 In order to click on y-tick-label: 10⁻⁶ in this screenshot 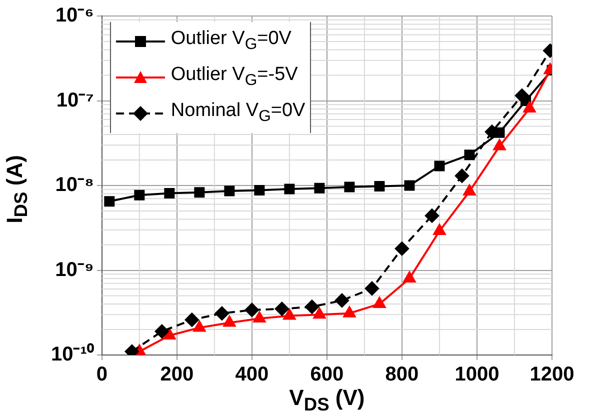, I will do `click(74, 15)`.